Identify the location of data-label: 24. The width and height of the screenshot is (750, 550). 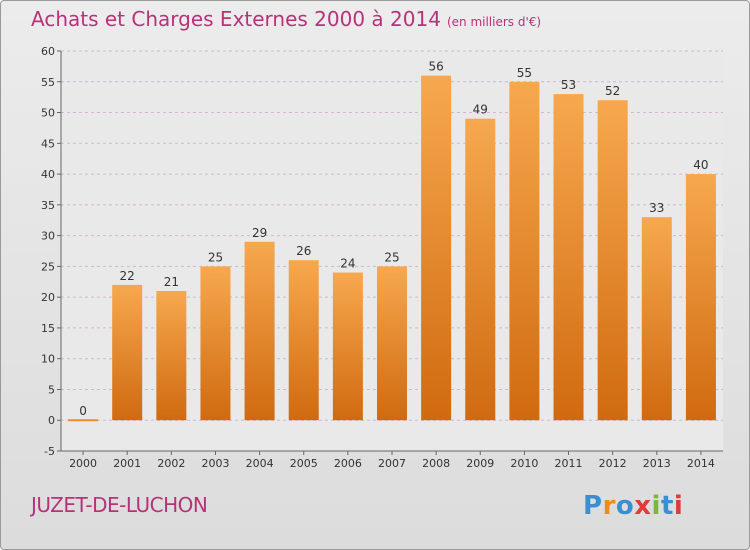
(347, 264).